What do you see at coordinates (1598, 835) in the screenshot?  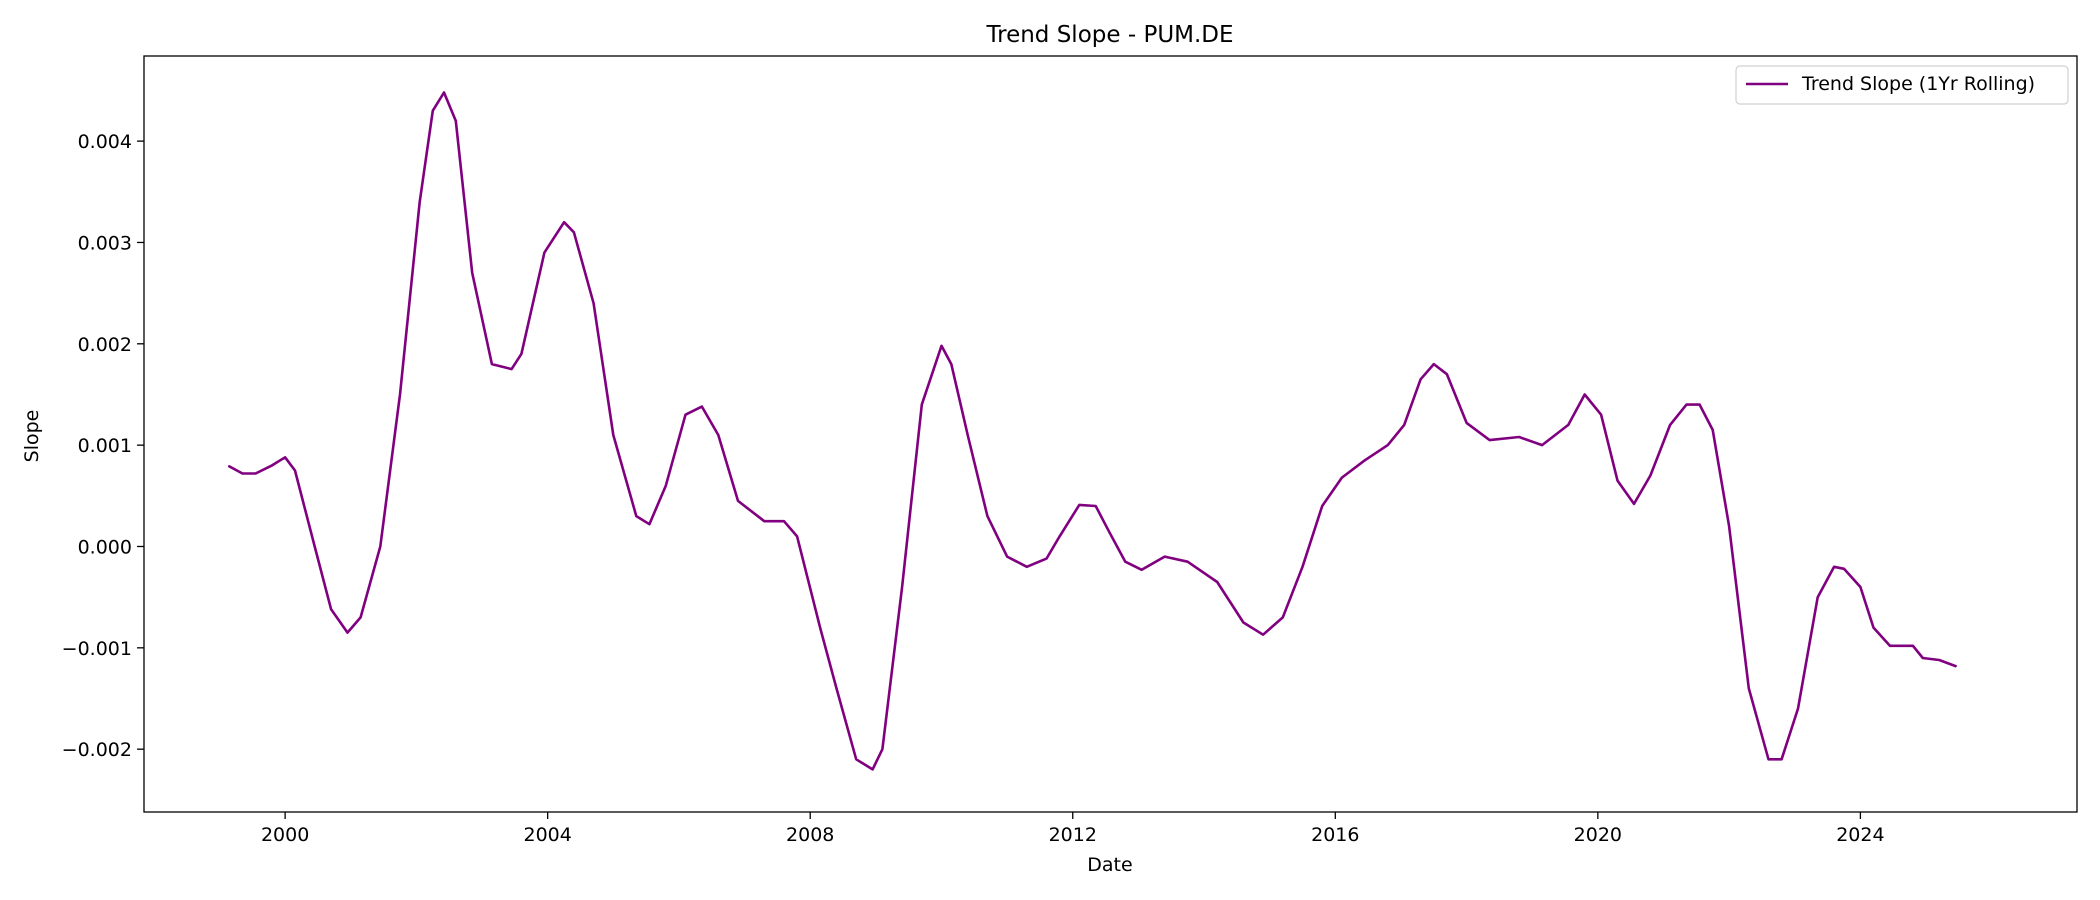 I see `x-tick-label: 2020` at bounding box center [1598, 835].